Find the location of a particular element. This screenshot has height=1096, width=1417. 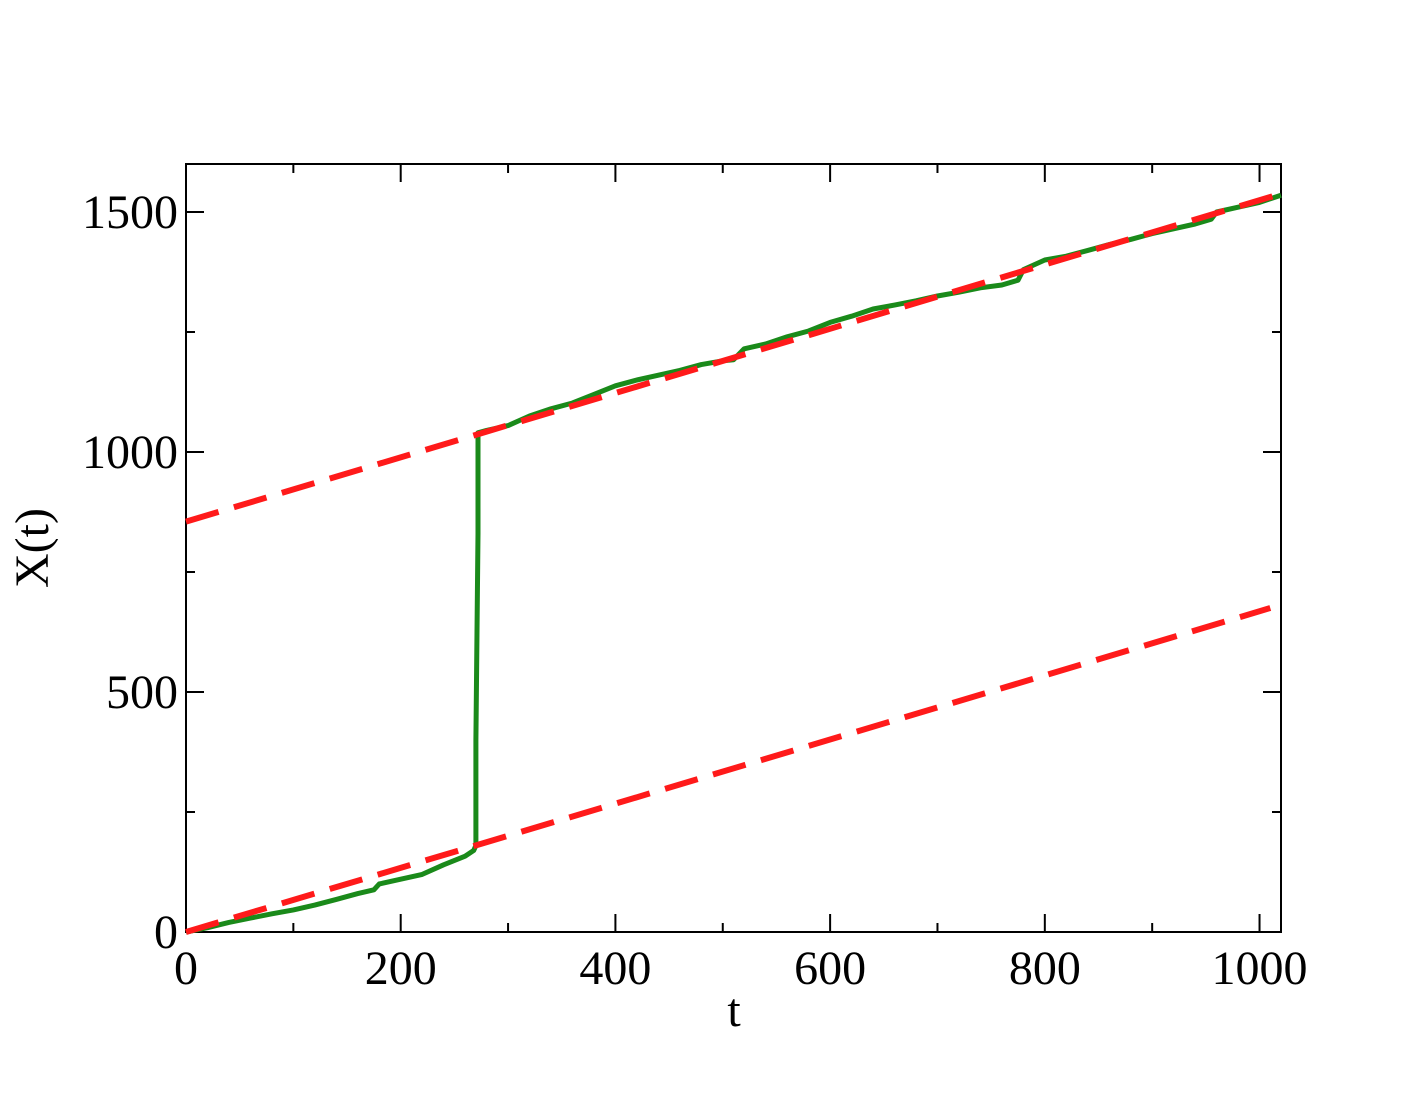

x-axis-title: t is located at coordinates (734, 1010).